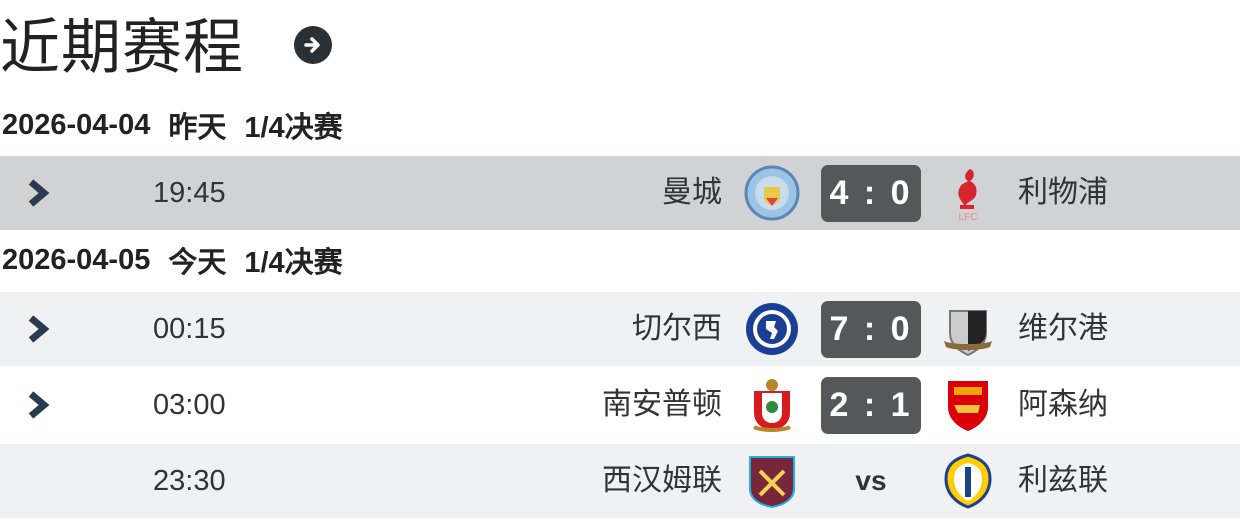 The width and height of the screenshot is (1240, 524). I want to click on home-team: 切尔西, so click(677, 328).